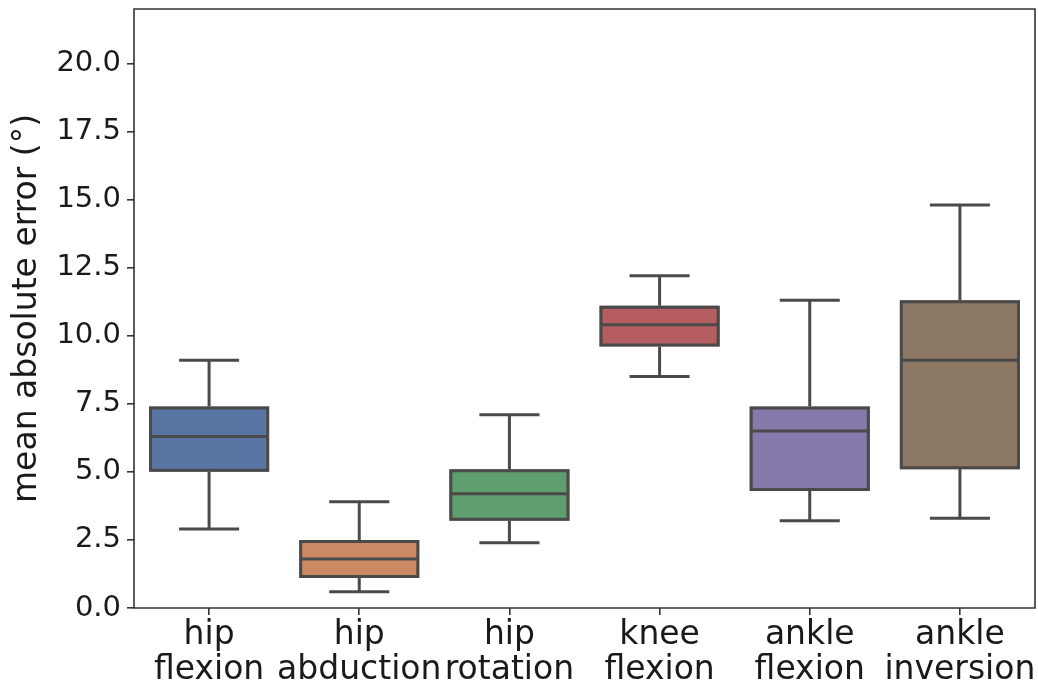 The width and height of the screenshot is (1038, 693). I want to click on x-tick-label: knee flexion, so click(659, 650).